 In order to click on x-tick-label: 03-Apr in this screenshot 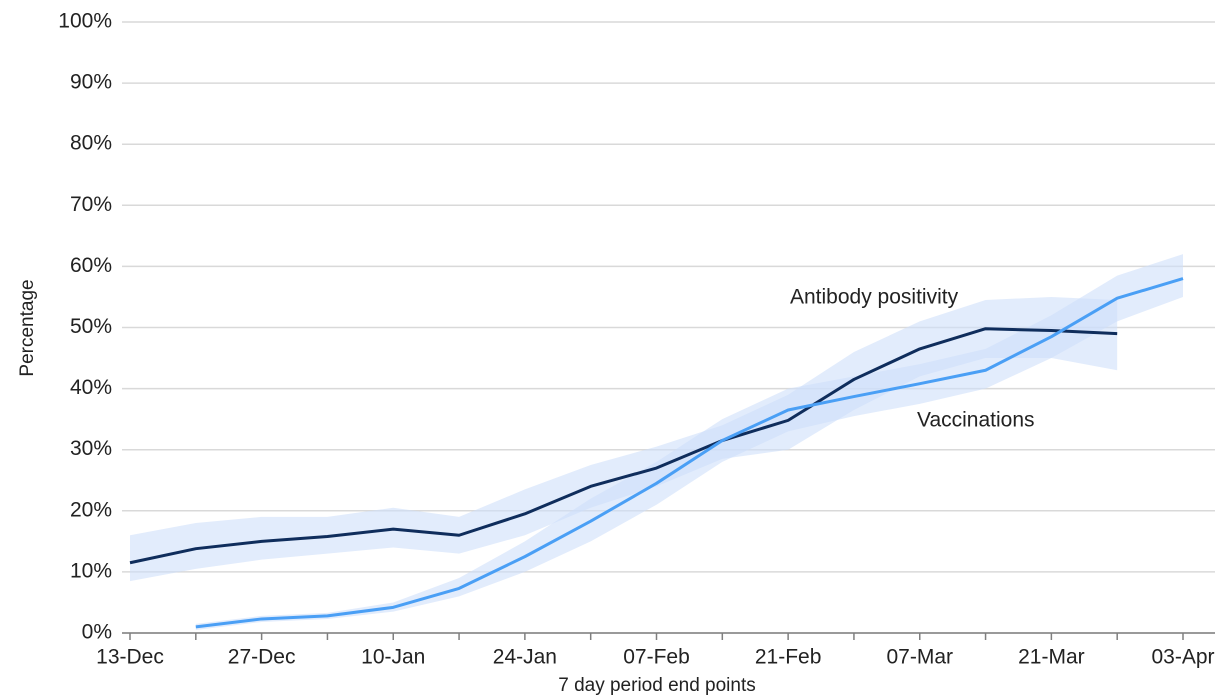, I will do `click(1182, 657)`.